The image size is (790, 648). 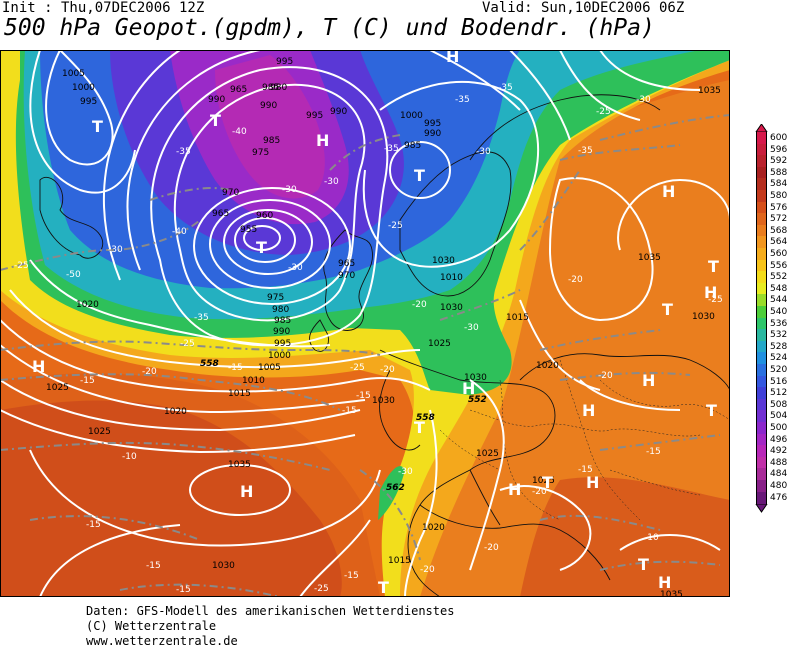 I want to click on legend-label: 492, so click(x=779, y=451).